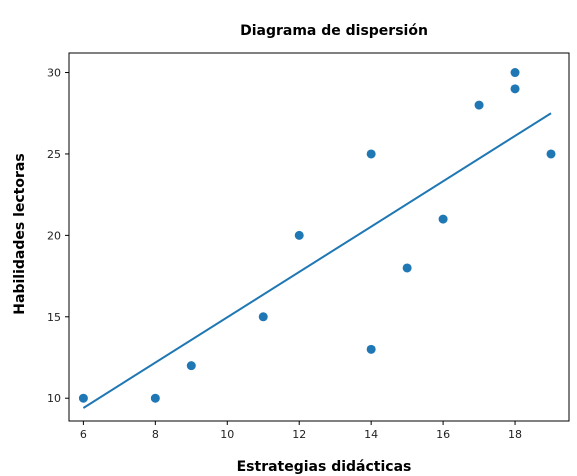  What do you see at coordinates (155, 434) in the screenshot?
I see `x-tick-label: 8` at bounding box center [155, 434].